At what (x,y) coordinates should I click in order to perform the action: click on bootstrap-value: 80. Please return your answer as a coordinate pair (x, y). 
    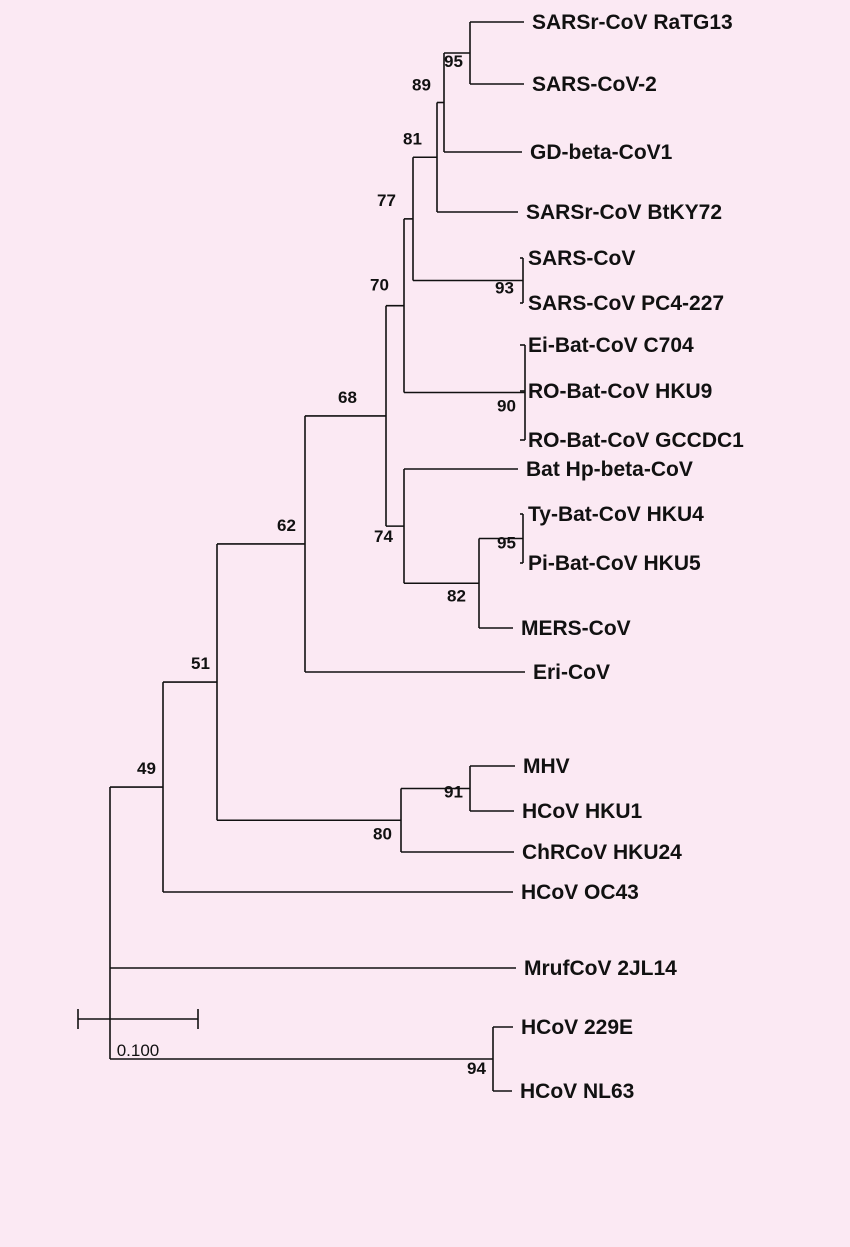
    Looking at the image, I should click on (382, 833).